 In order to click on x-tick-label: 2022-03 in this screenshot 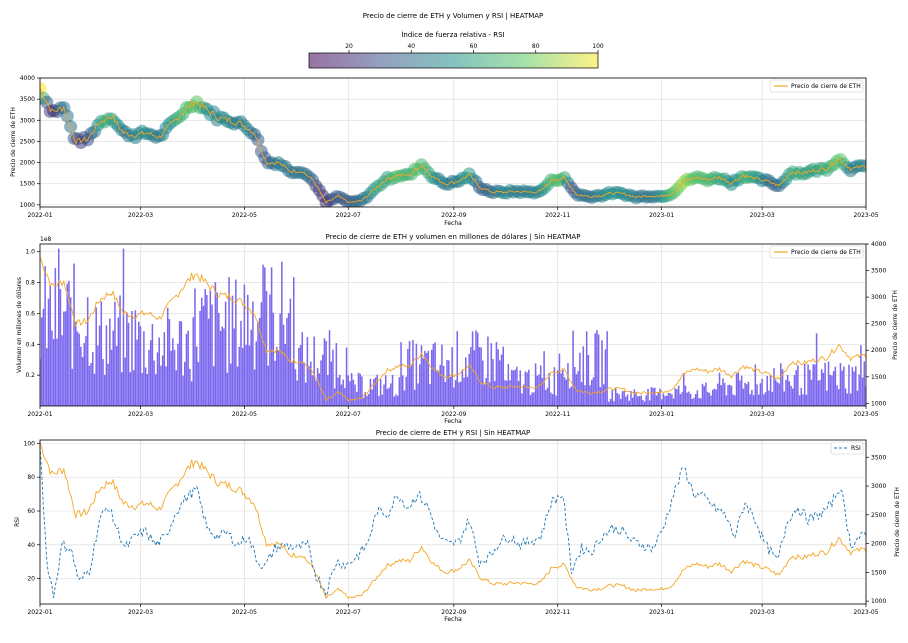, I will do `click(140, 215)`.